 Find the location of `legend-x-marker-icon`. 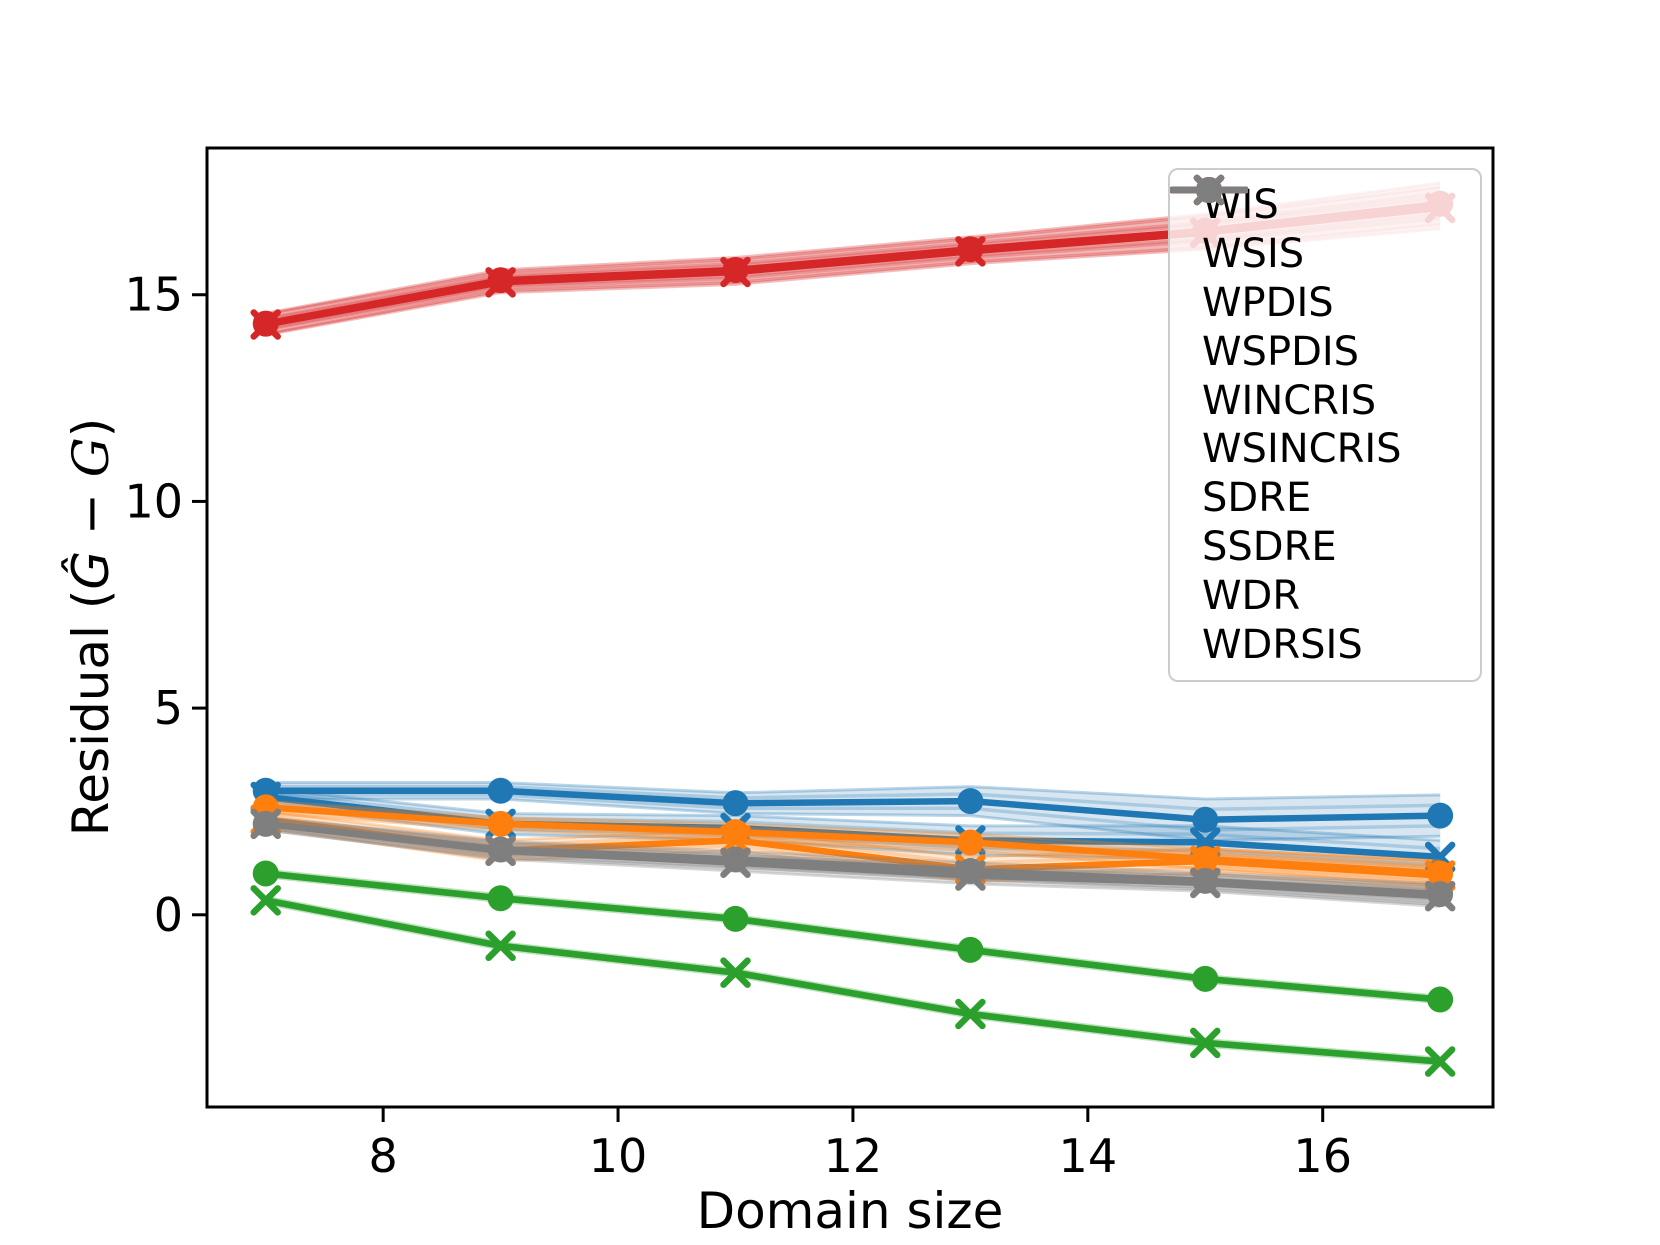

legend-x-marker-icon is located at coordinates (1209, 190).